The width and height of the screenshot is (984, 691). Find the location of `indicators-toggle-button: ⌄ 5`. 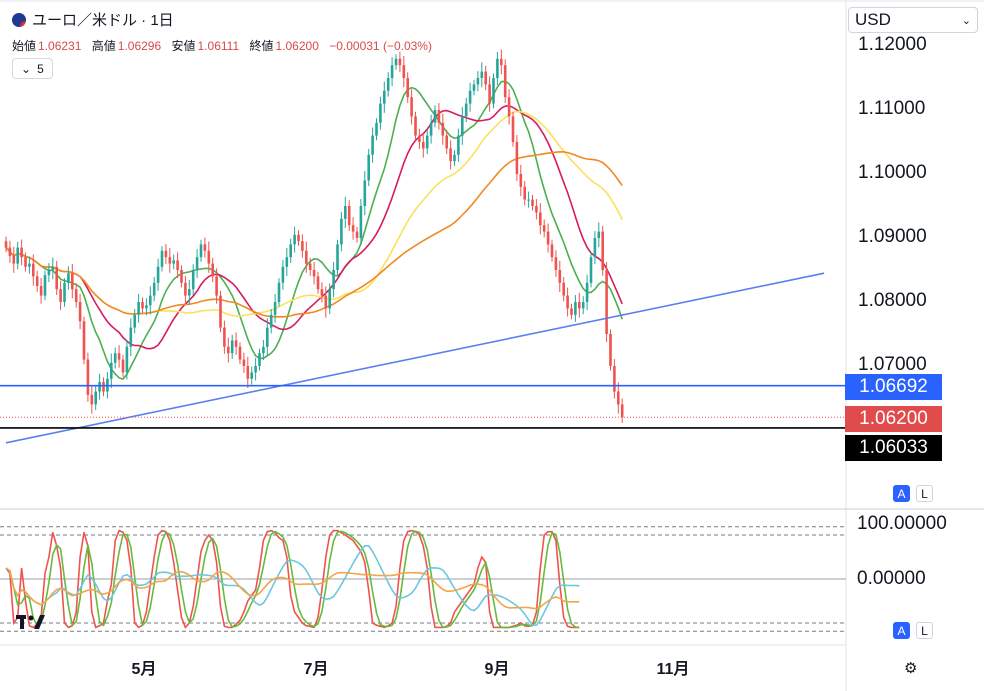

indicators-toggle-button: ⌄ 5 is located at coordinates (32, 68).